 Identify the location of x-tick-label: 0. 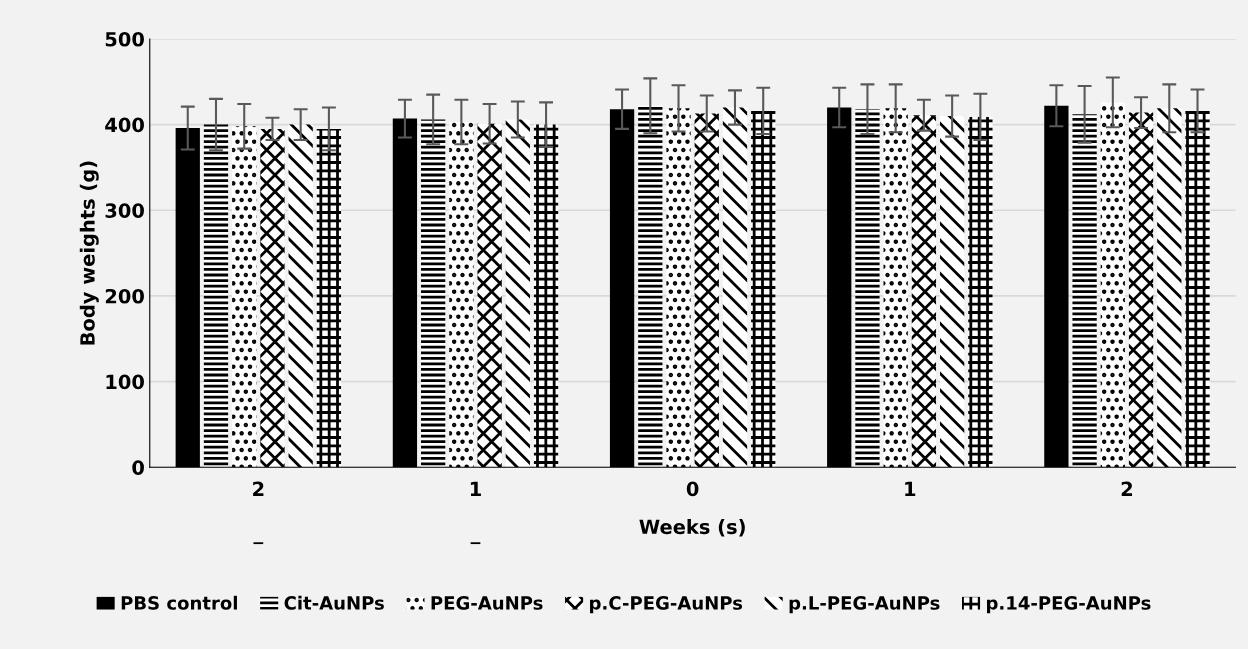
(692, 489).